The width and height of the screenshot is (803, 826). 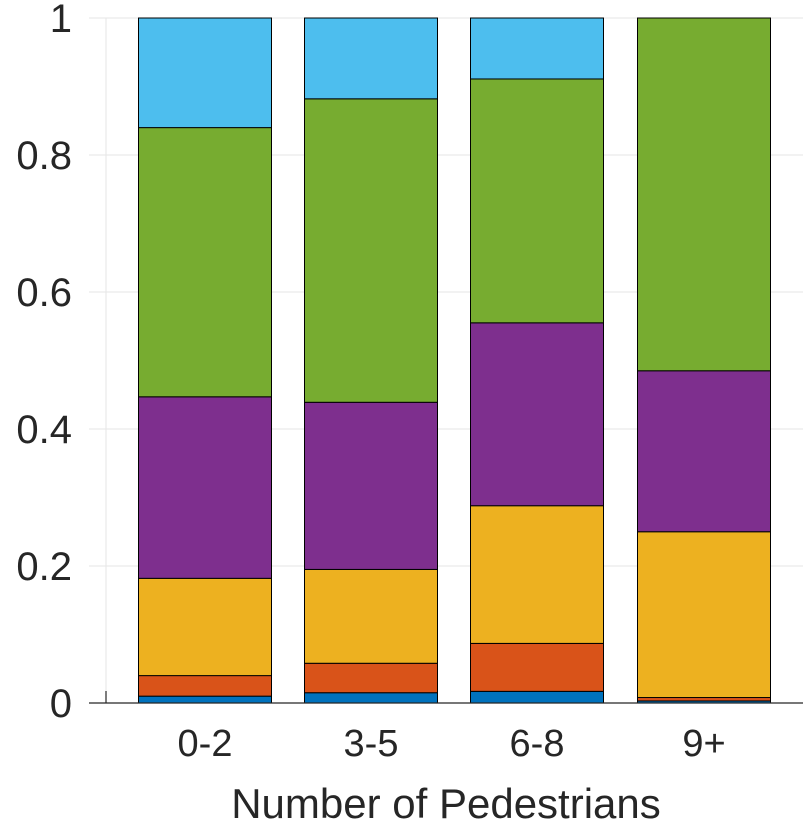 I want to click on bar-segment-9+-series-4, so click(x=704, y=451).